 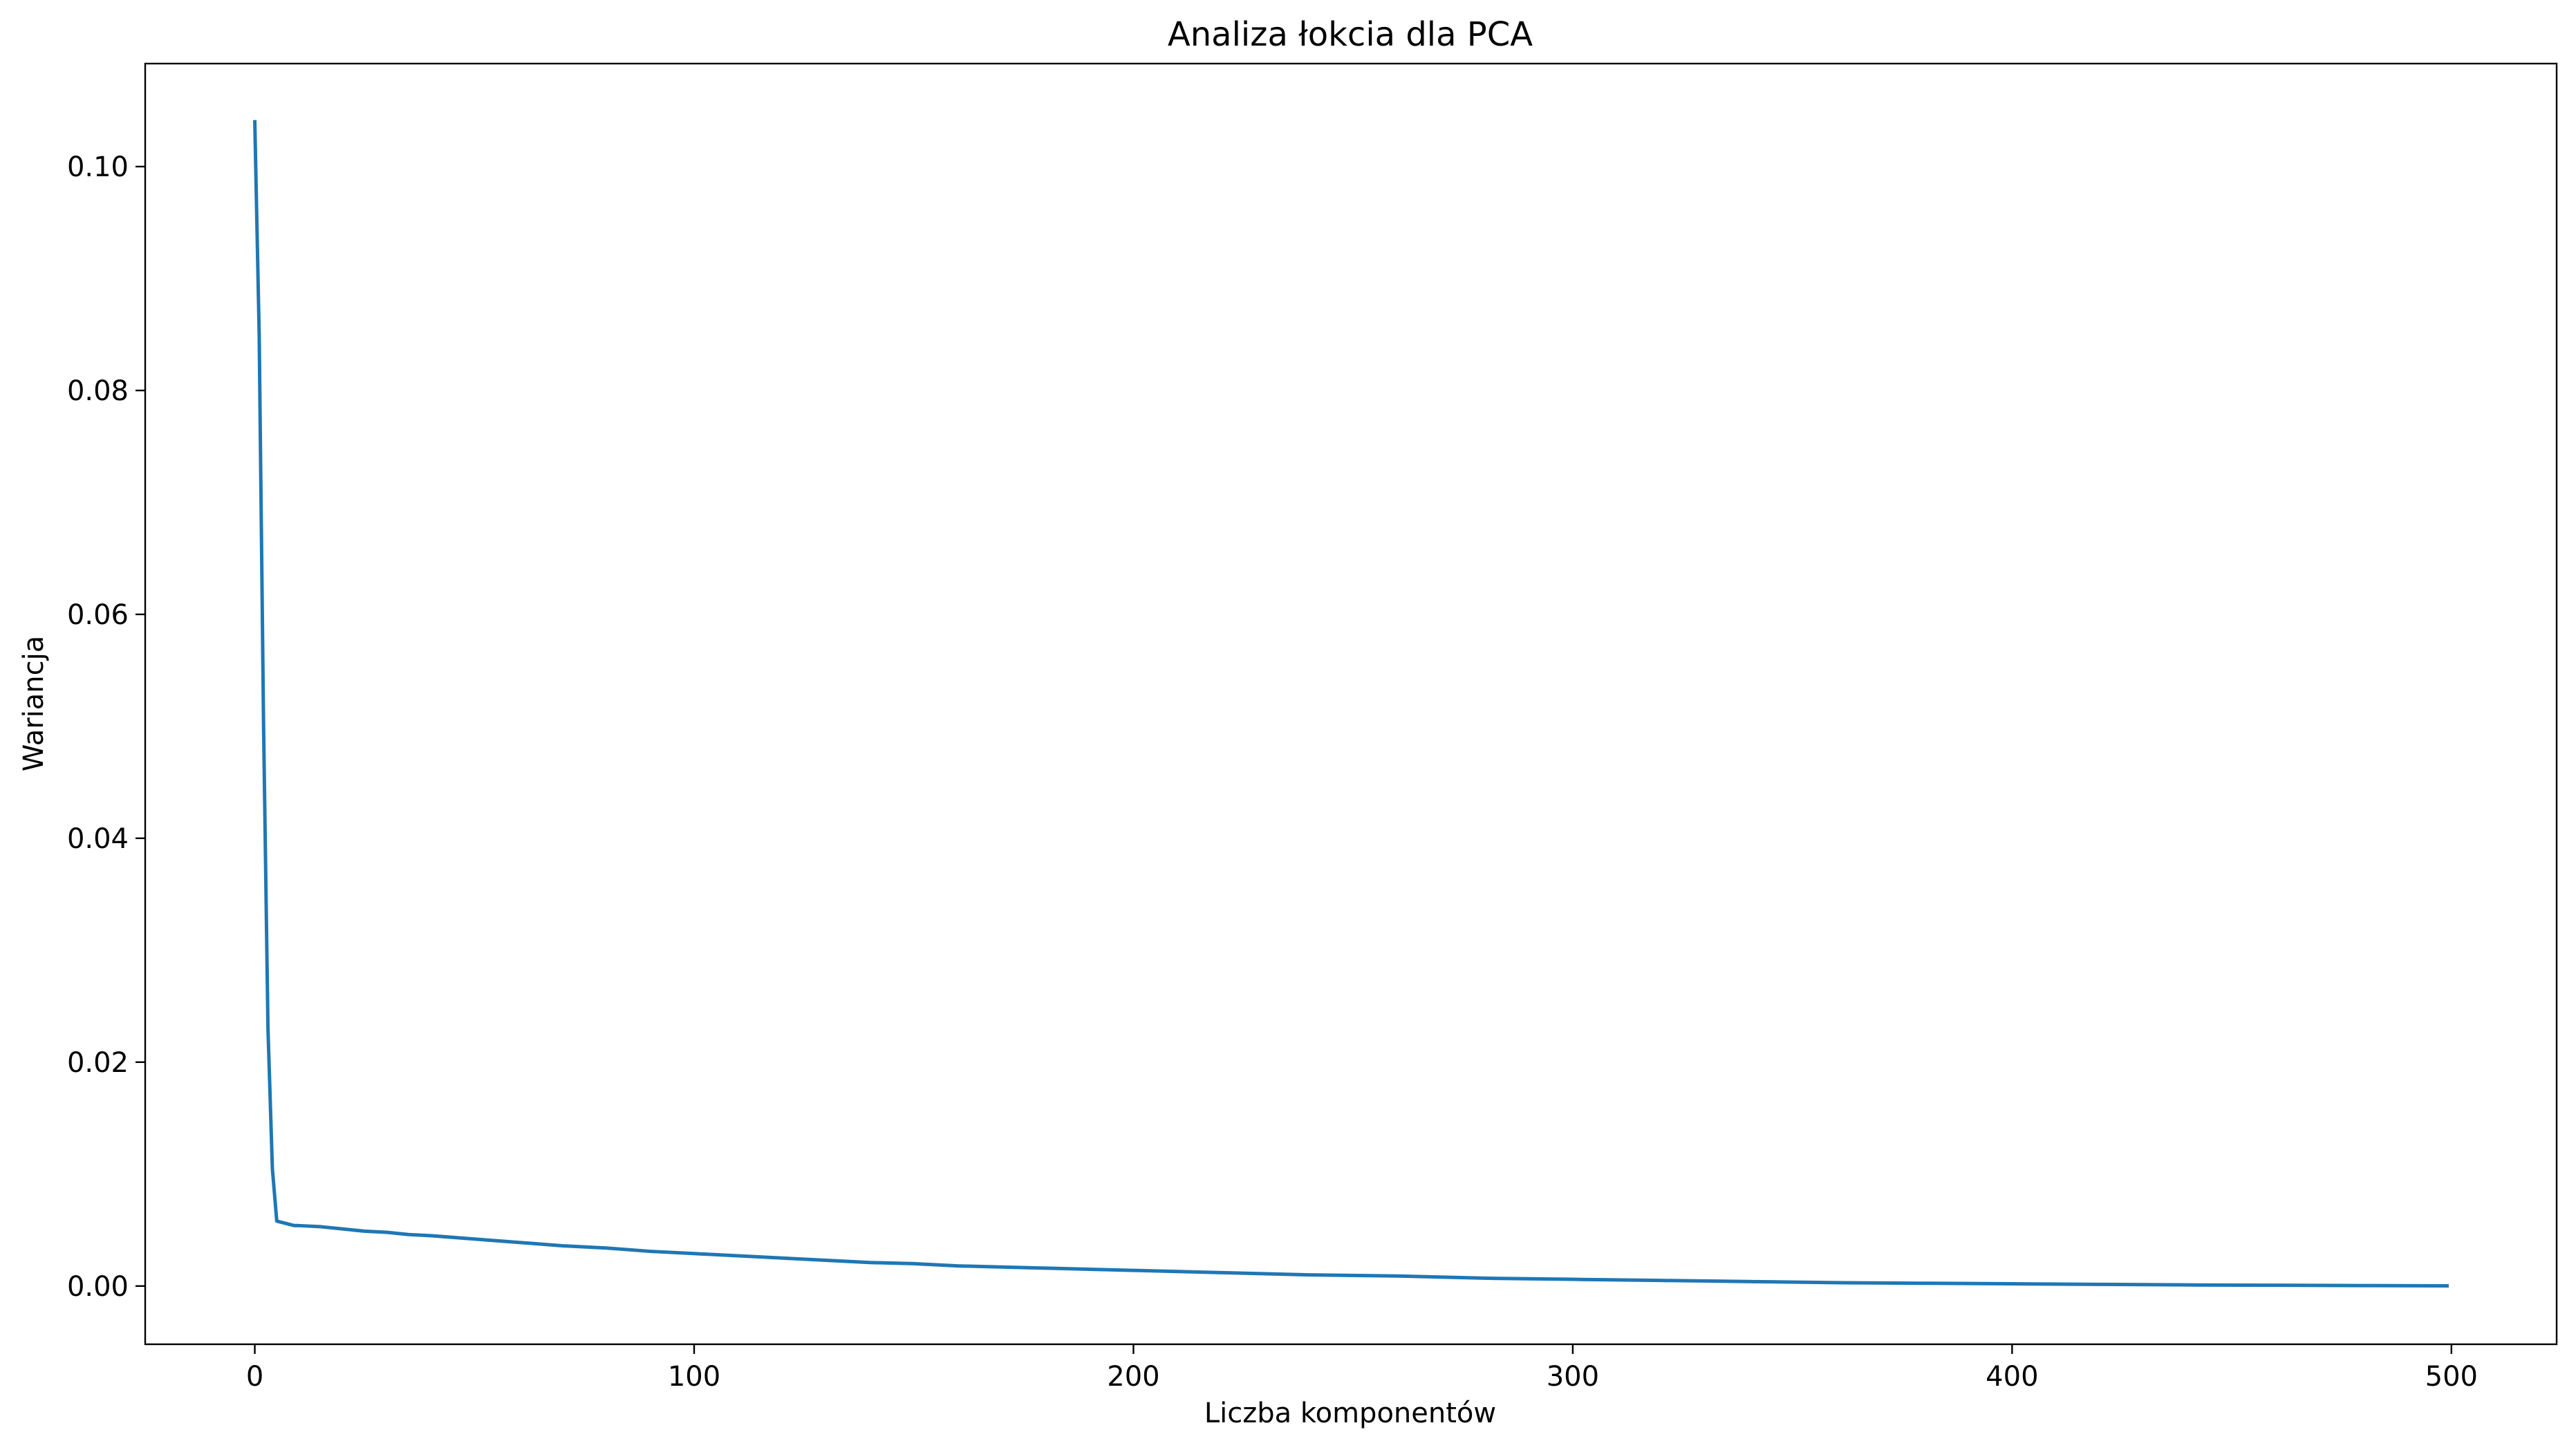 What do you see at coordinates (694, 1377) in the screenshot?
I see `x-tick-label: 100` at bounding box center [694, 1377].